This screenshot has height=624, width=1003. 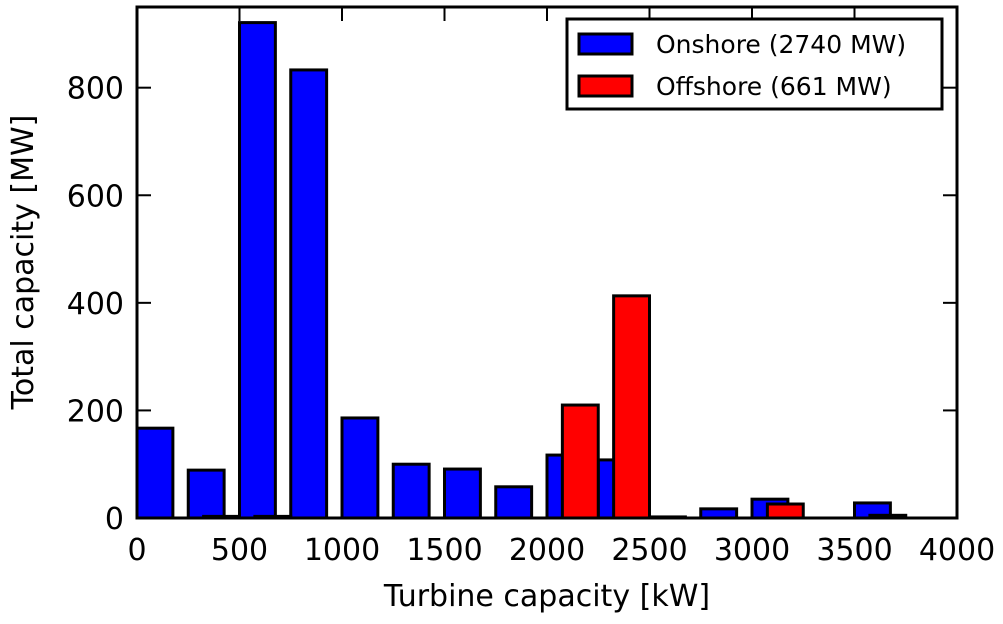 I want to click on x-axis-label: Turbine capacity [kW], so click(x=546, y=596).